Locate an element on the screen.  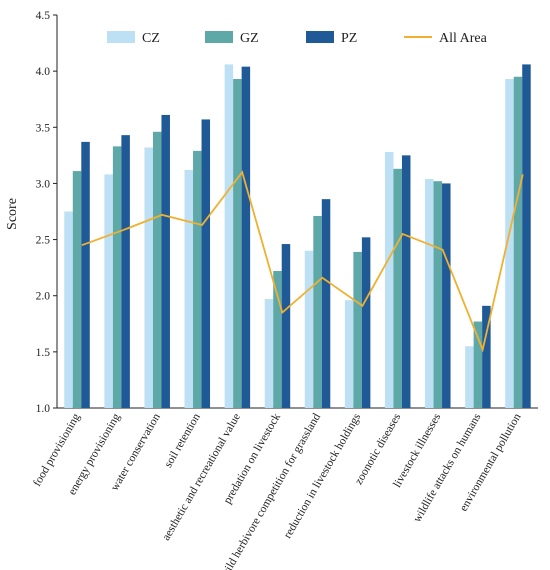
legend: CZ GZ PZ All Area is located at coordinates (297, 38).